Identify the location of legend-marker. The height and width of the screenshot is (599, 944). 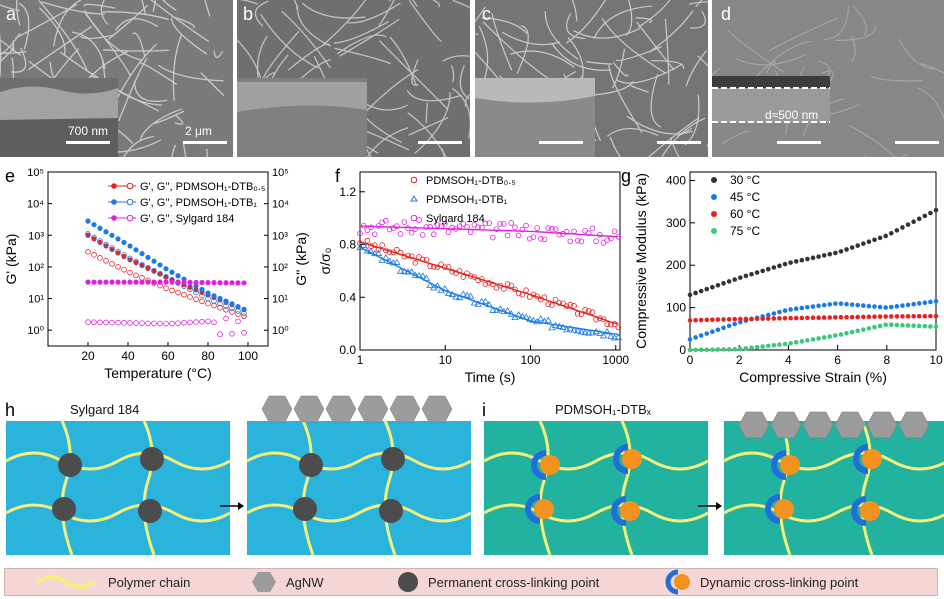
(414, 180).